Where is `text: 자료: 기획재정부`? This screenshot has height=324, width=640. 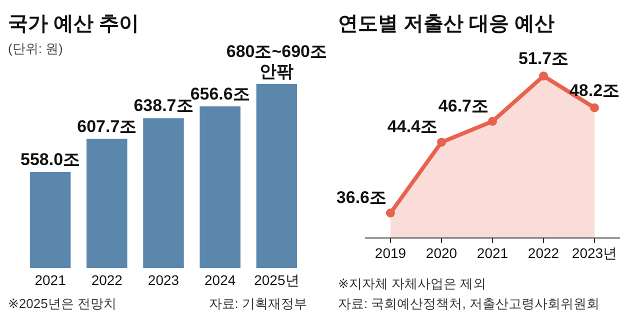 text: 자료: 기획재정부 is located at coordinates (257, 303).